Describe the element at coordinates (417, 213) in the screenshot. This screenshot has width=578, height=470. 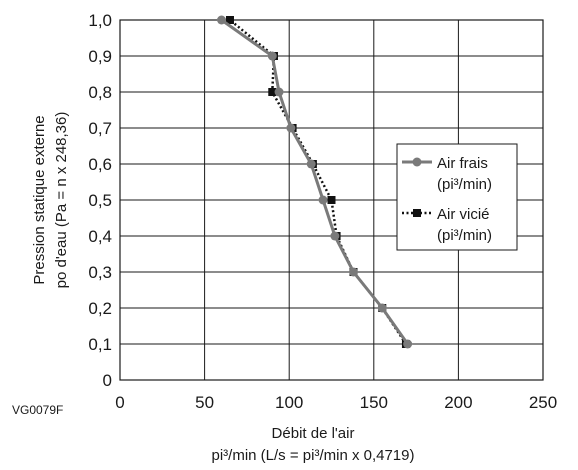
I see `legend-marker-air-vicie` at that location.